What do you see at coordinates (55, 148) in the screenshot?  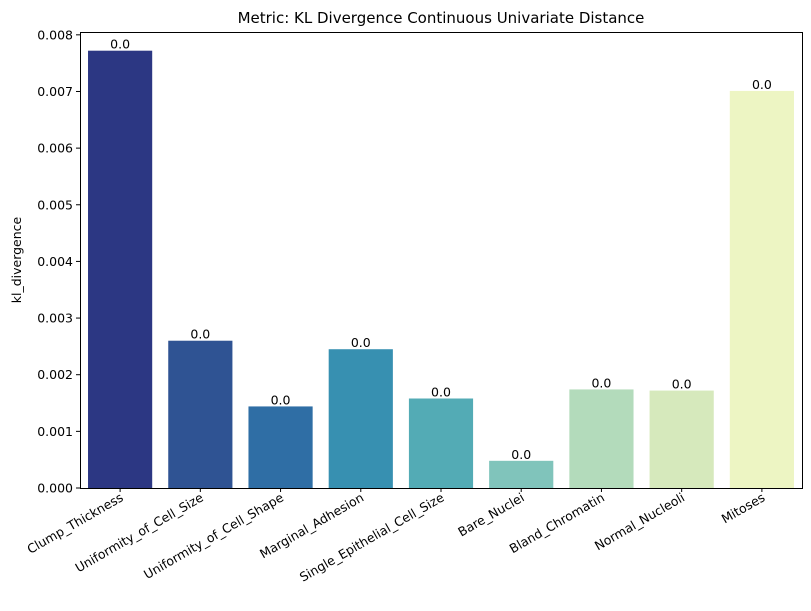 I see `y-tick-label: 0.006` at bounding box center [55, 148].